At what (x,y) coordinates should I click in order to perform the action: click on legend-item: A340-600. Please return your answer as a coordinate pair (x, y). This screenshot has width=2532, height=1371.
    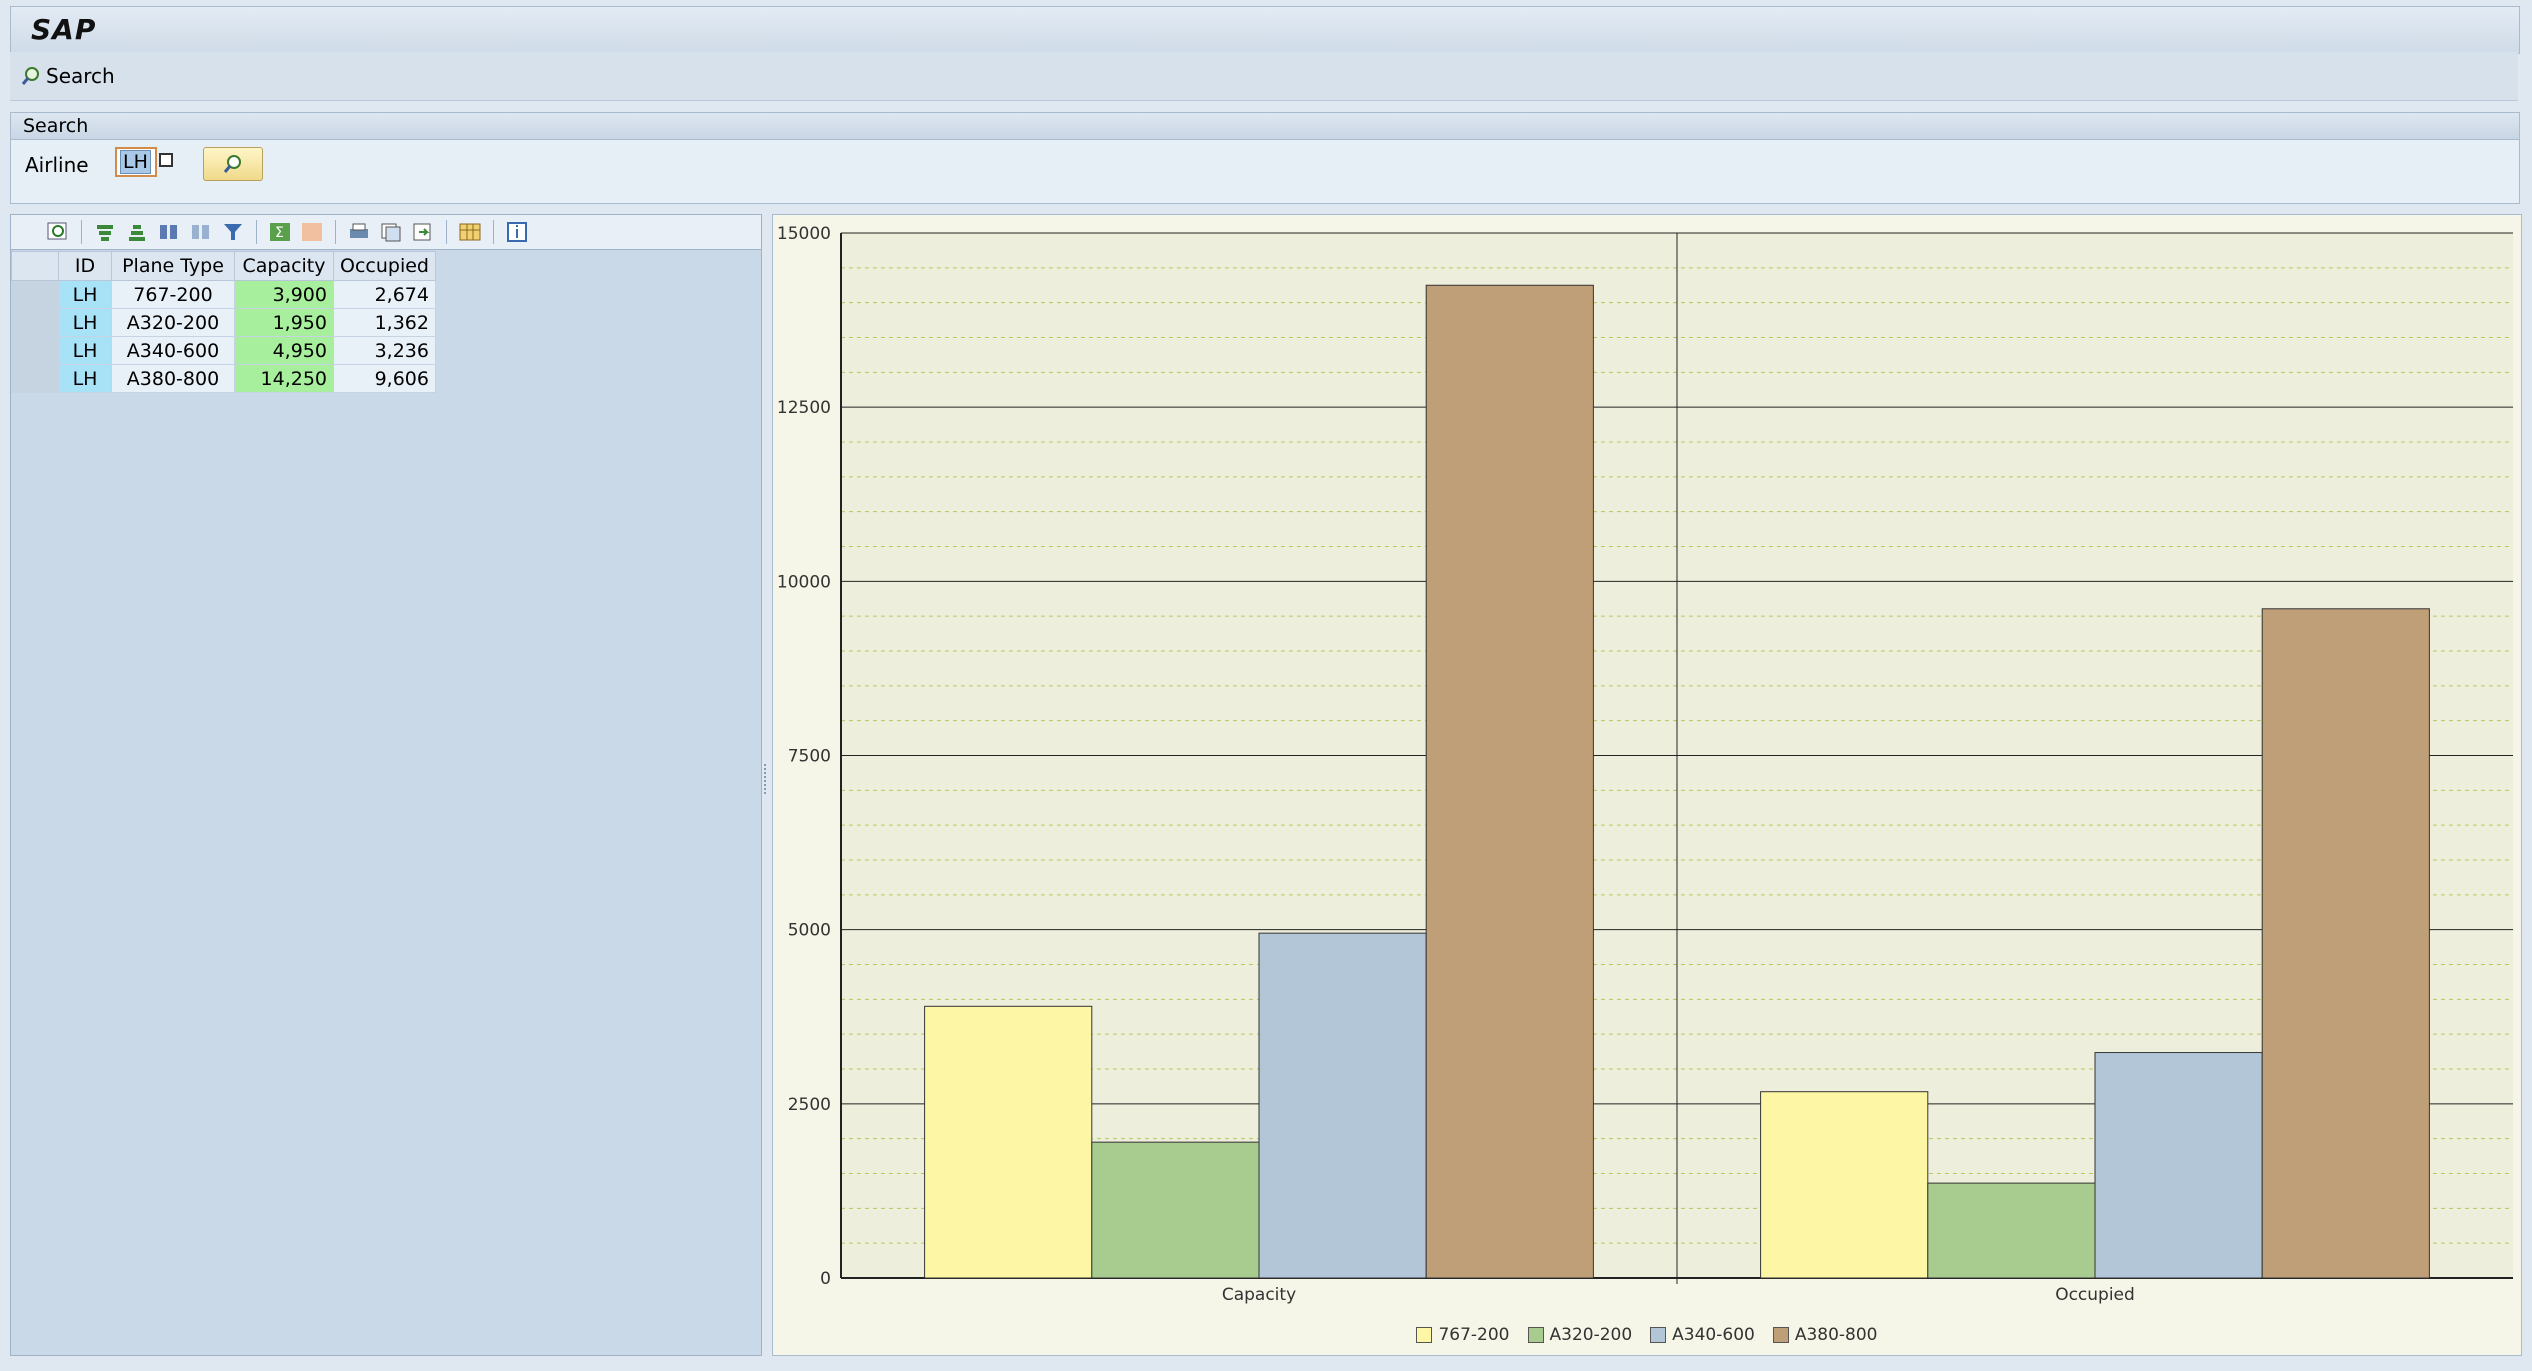
    Looking at the image, I should click on (1702, 1335).